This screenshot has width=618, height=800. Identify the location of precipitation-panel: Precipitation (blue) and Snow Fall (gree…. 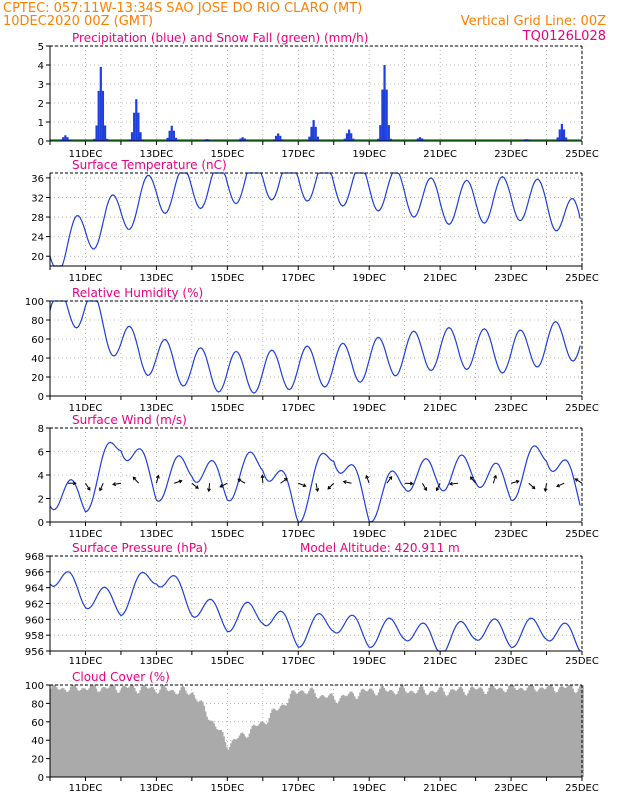
(318, 95).